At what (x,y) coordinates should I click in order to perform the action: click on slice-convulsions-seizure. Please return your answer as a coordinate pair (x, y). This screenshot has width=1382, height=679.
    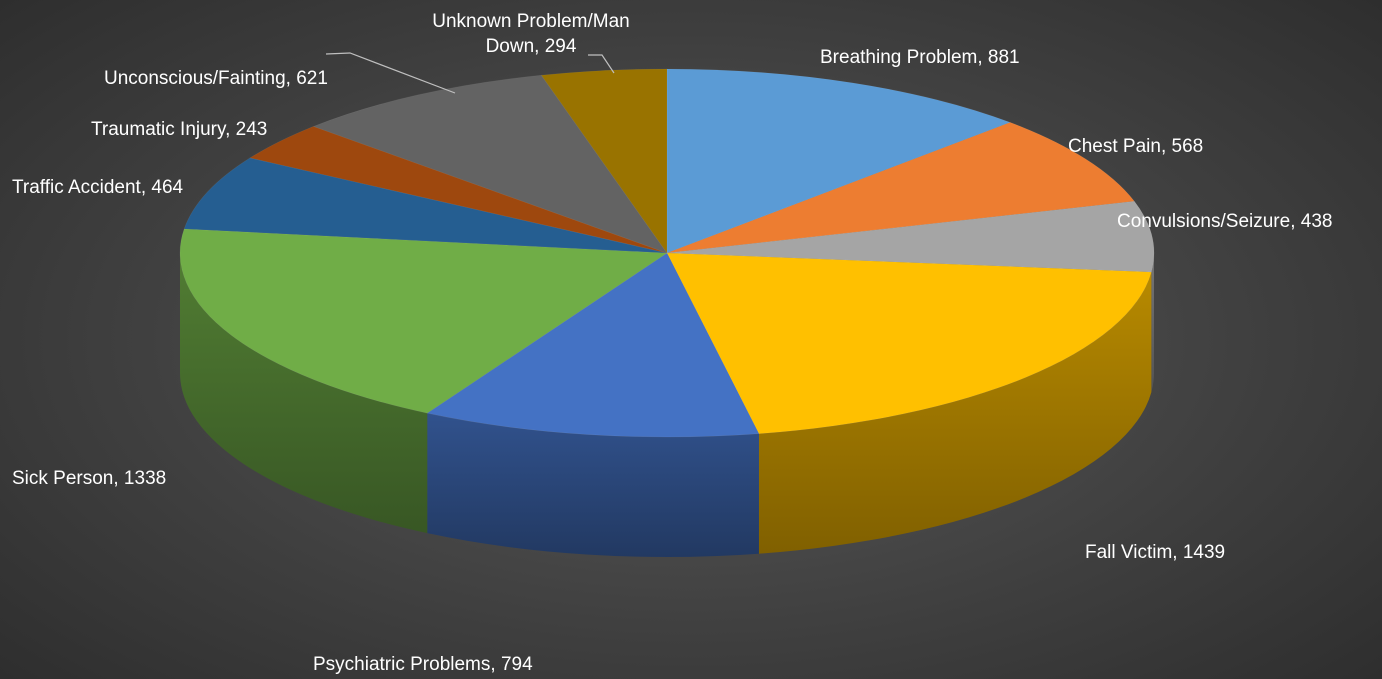
    Looking at the image, I should click on (910, 236).